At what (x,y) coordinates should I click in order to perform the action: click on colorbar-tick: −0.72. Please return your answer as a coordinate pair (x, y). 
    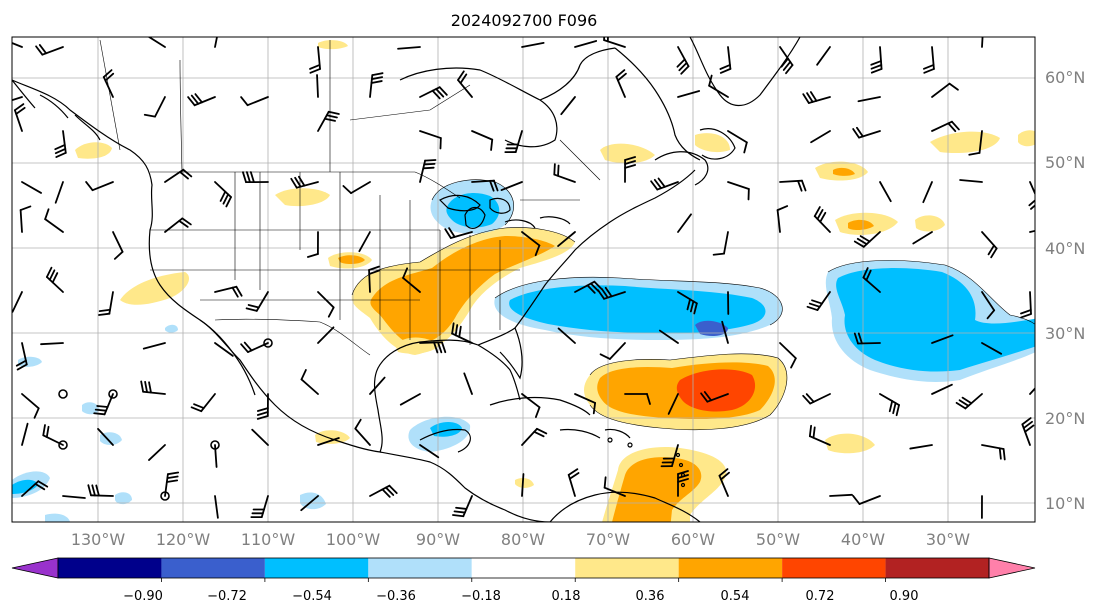
    Looking at the image, I should click on (227, 596).